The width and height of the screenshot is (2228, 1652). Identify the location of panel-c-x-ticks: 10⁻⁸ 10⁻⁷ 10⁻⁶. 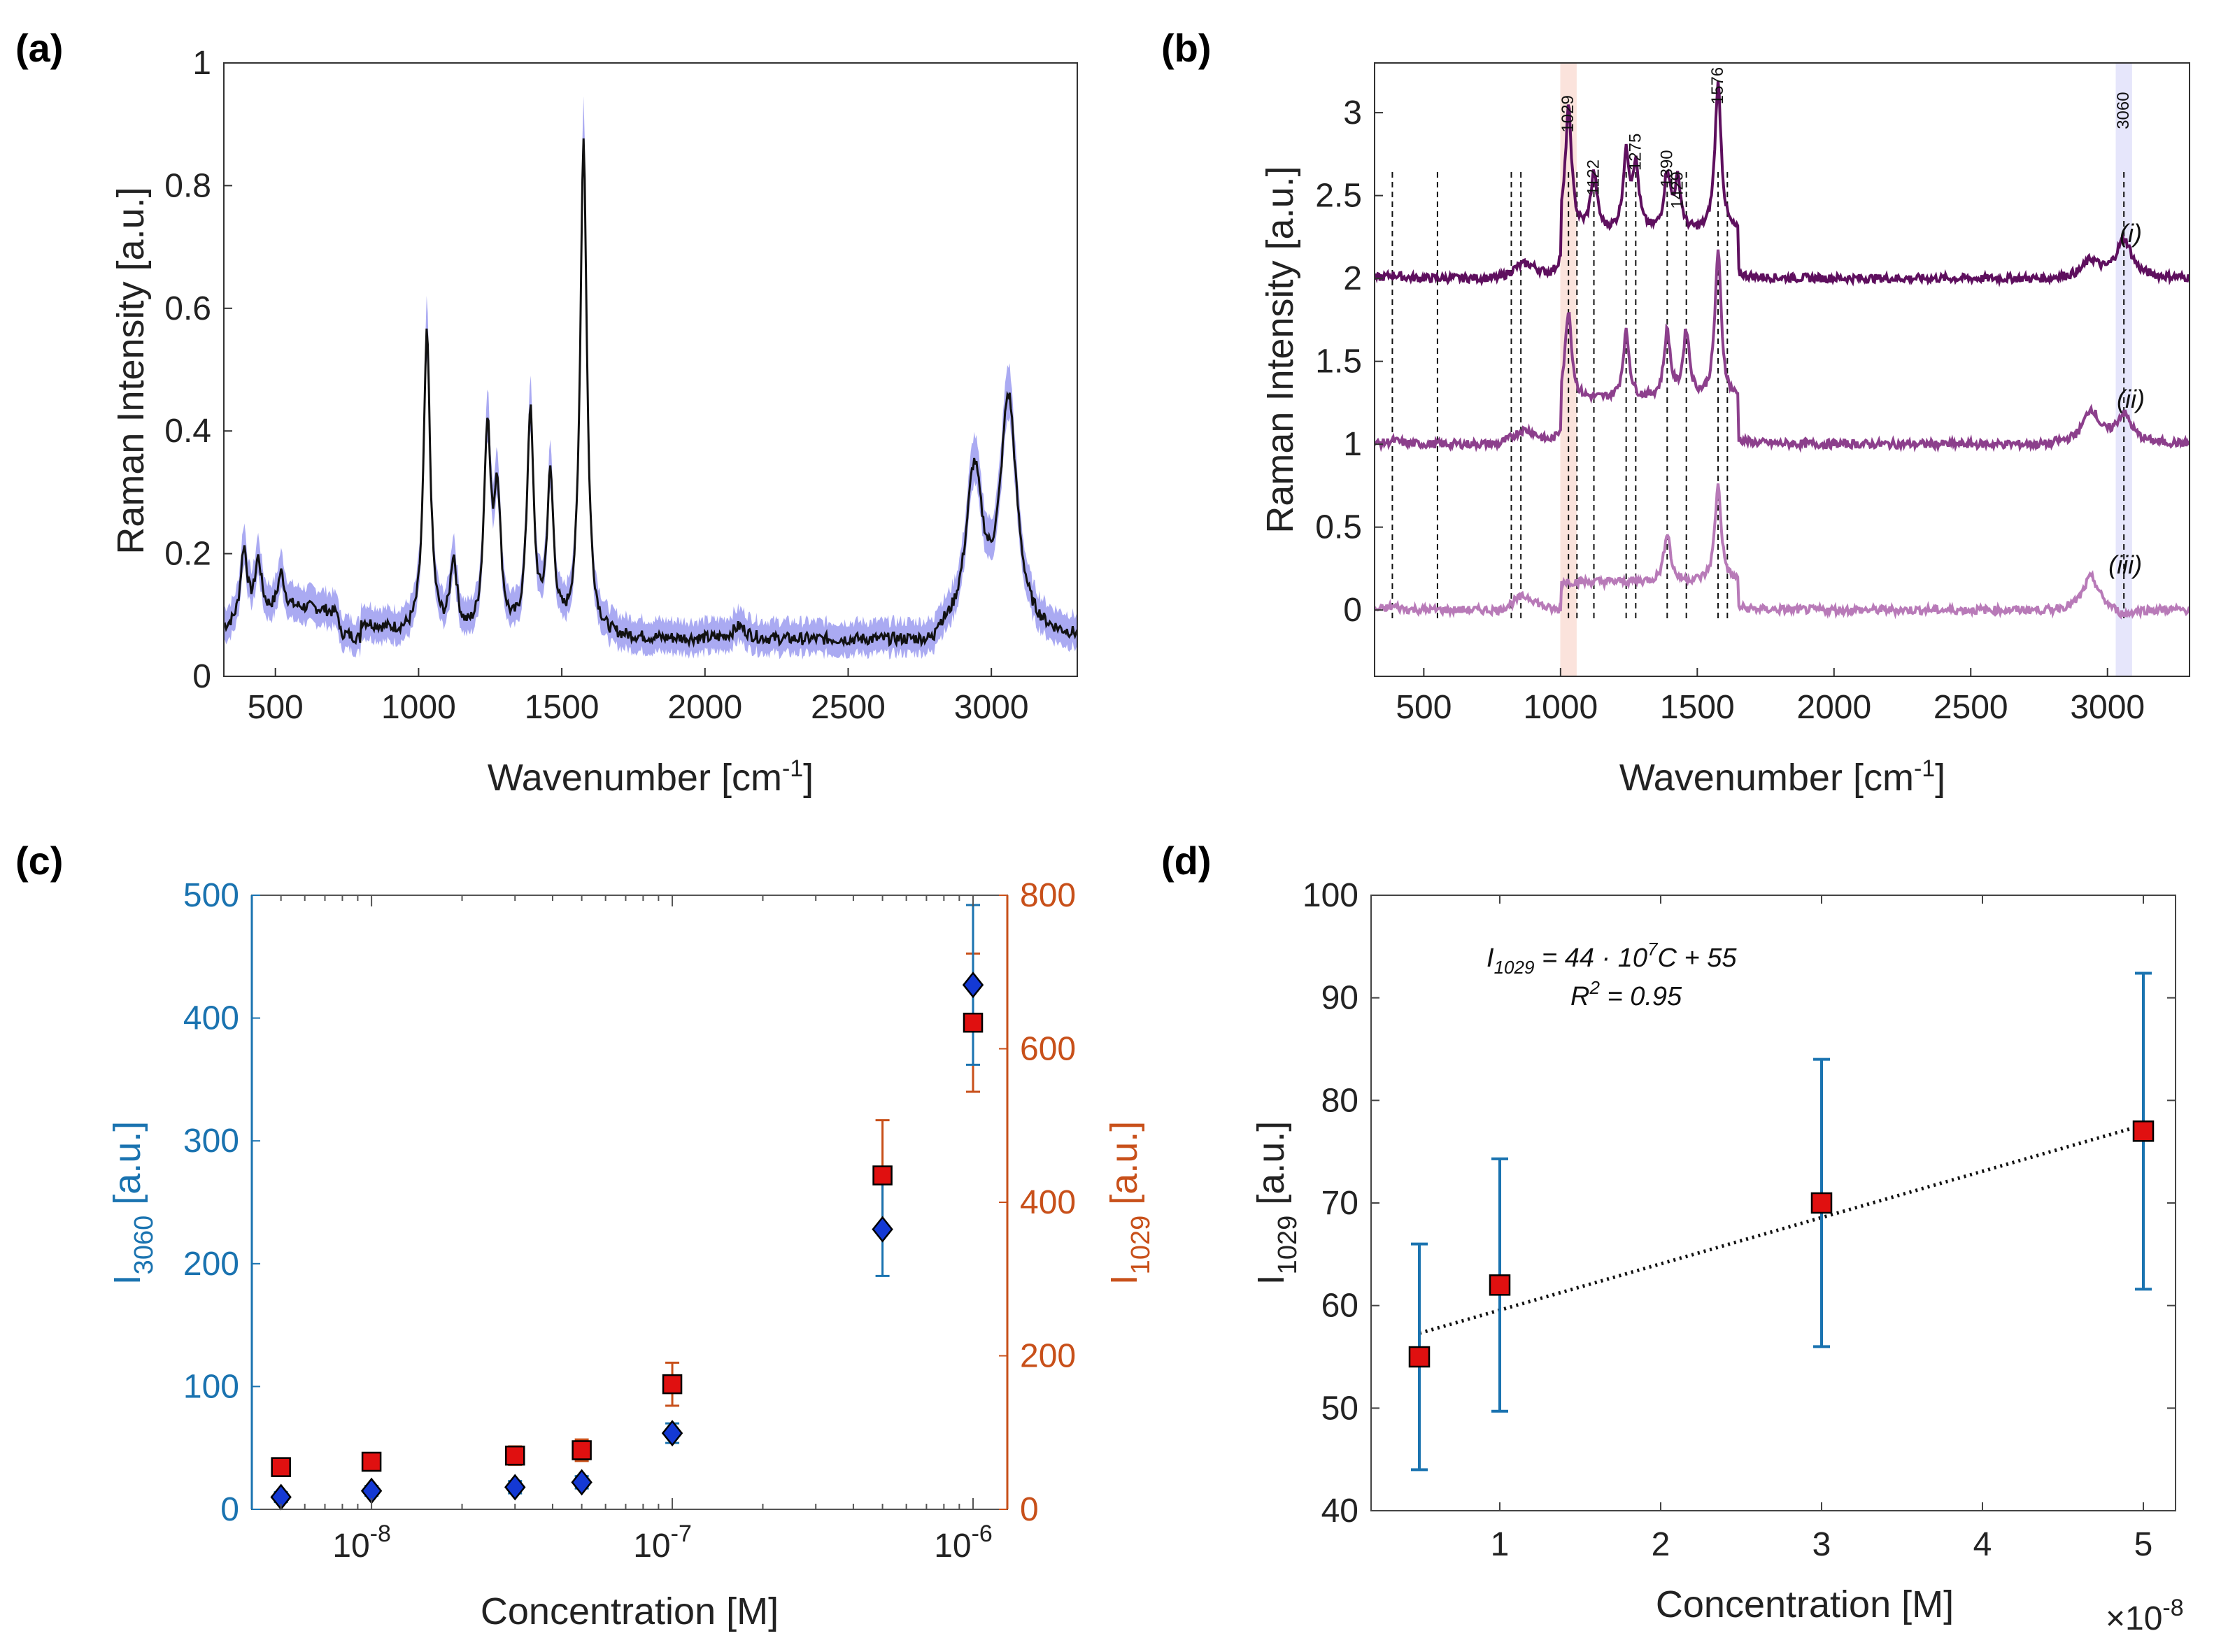
(622, 1230).